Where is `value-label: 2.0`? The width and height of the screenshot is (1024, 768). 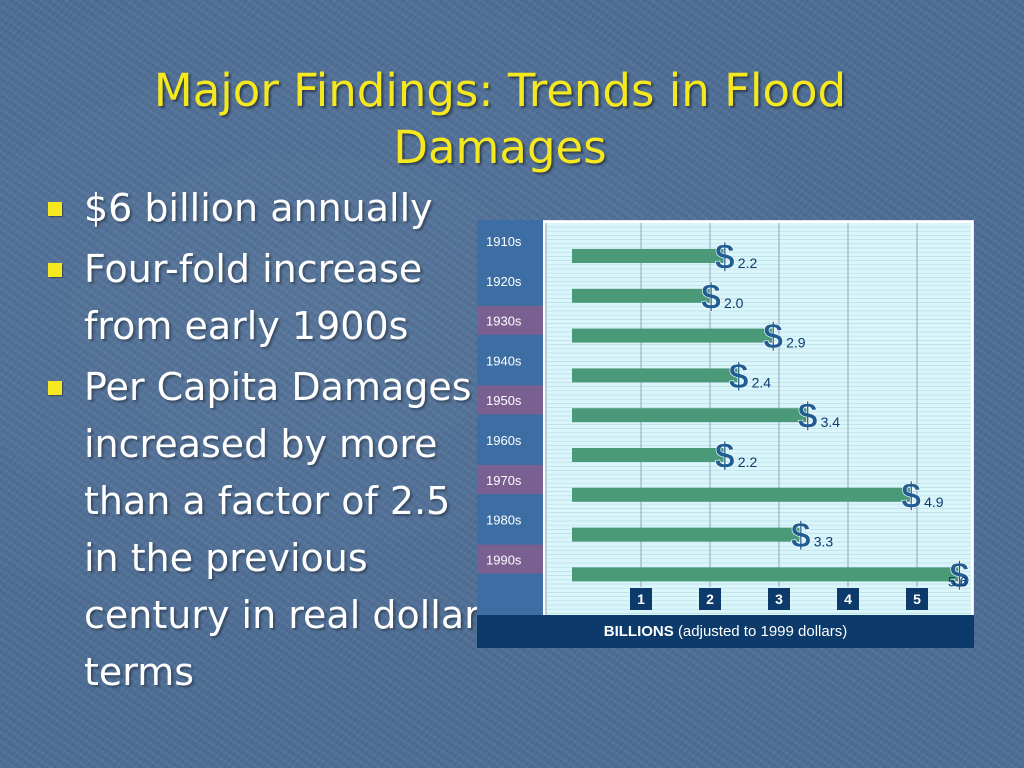 value-label: 2.0 is located at coordinates (734, 303).